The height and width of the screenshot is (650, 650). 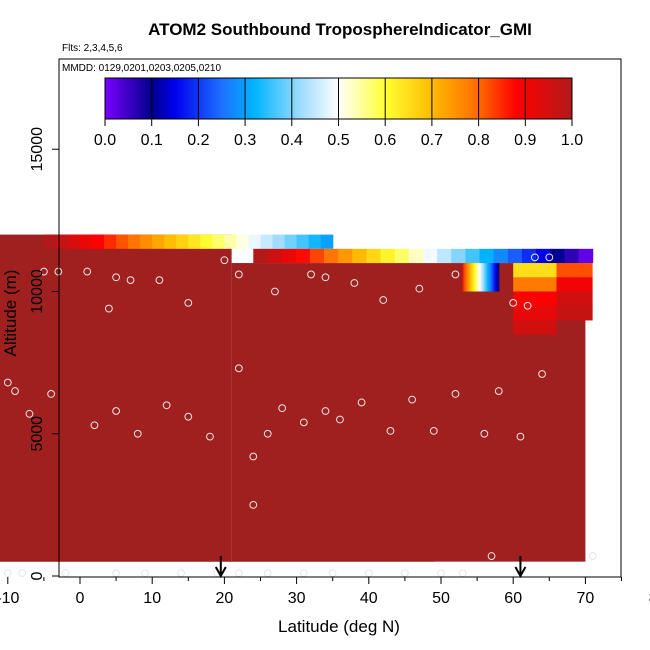 I want to click on y-axis: 0 5000 10000 15000, so click(x=44, y=353).